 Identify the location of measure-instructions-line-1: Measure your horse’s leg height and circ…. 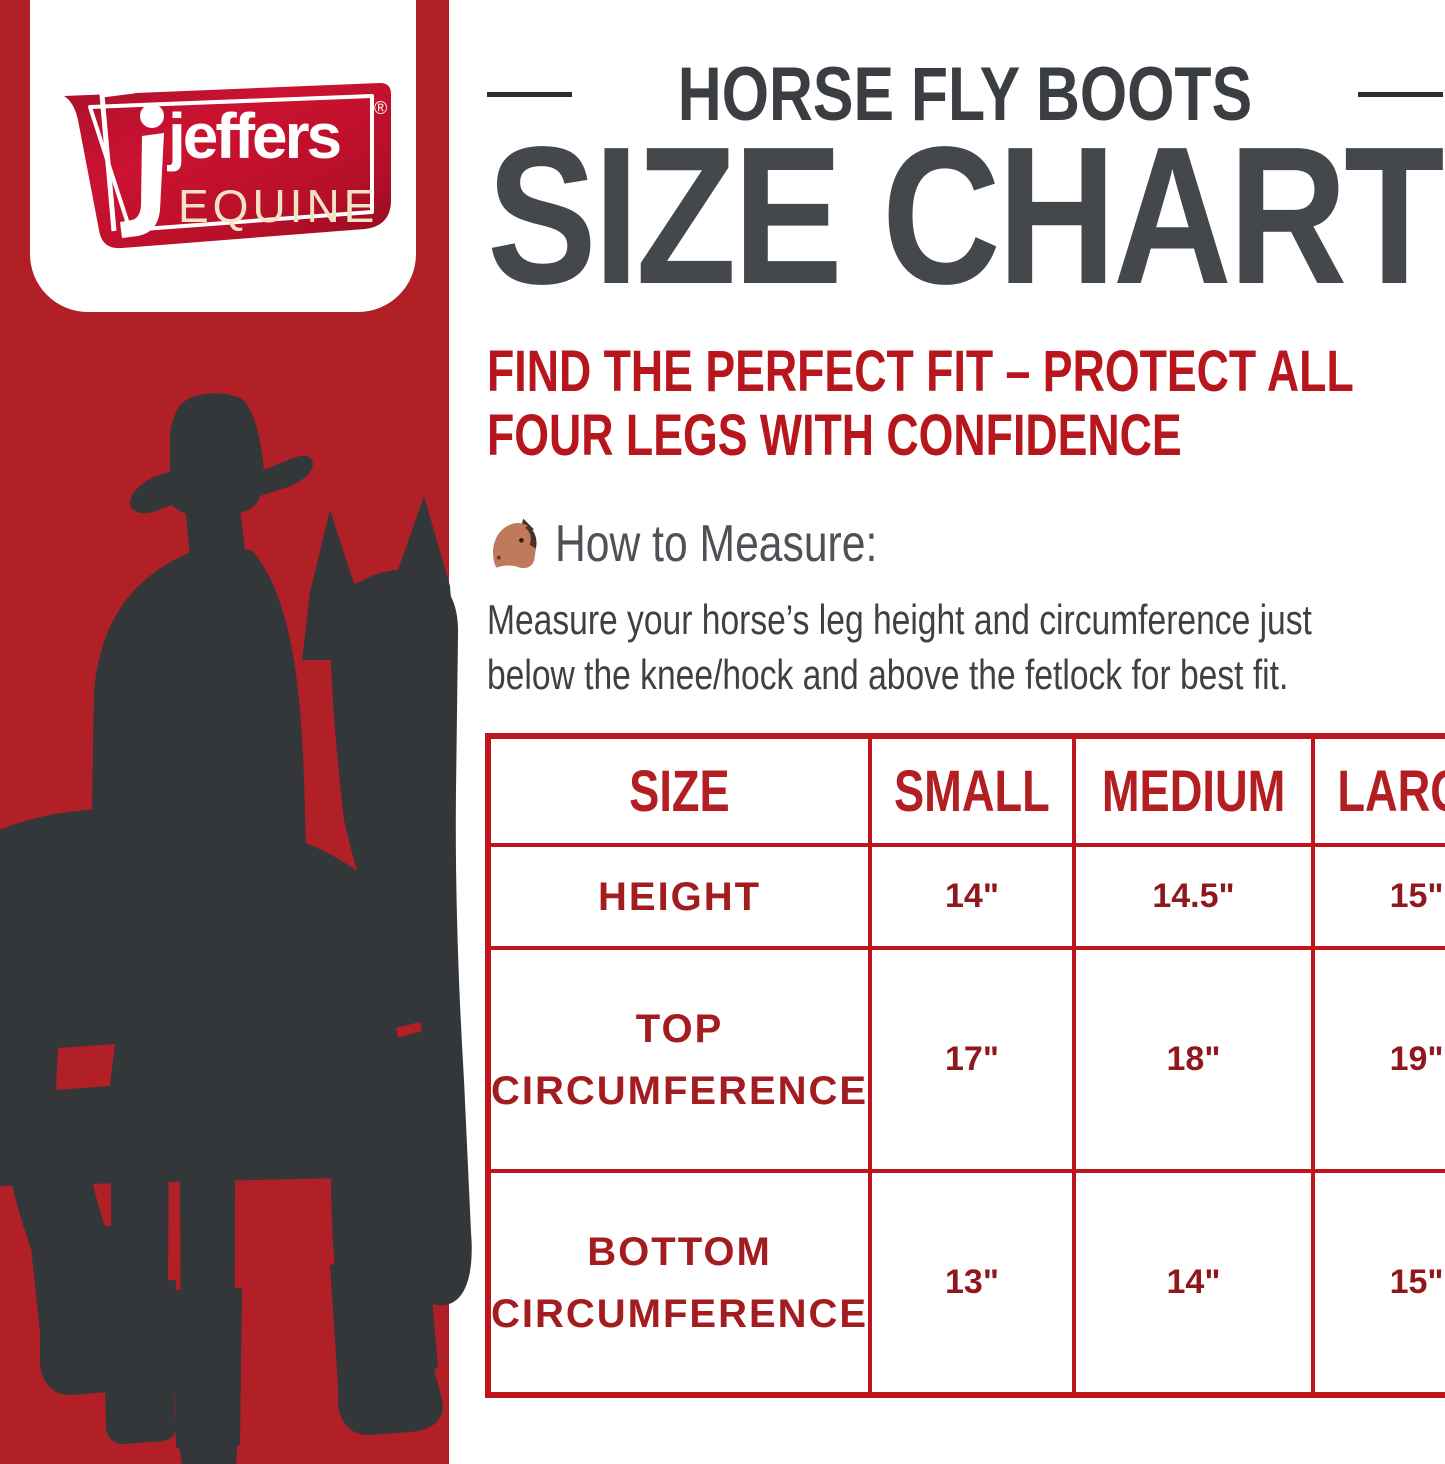
(899, 619).